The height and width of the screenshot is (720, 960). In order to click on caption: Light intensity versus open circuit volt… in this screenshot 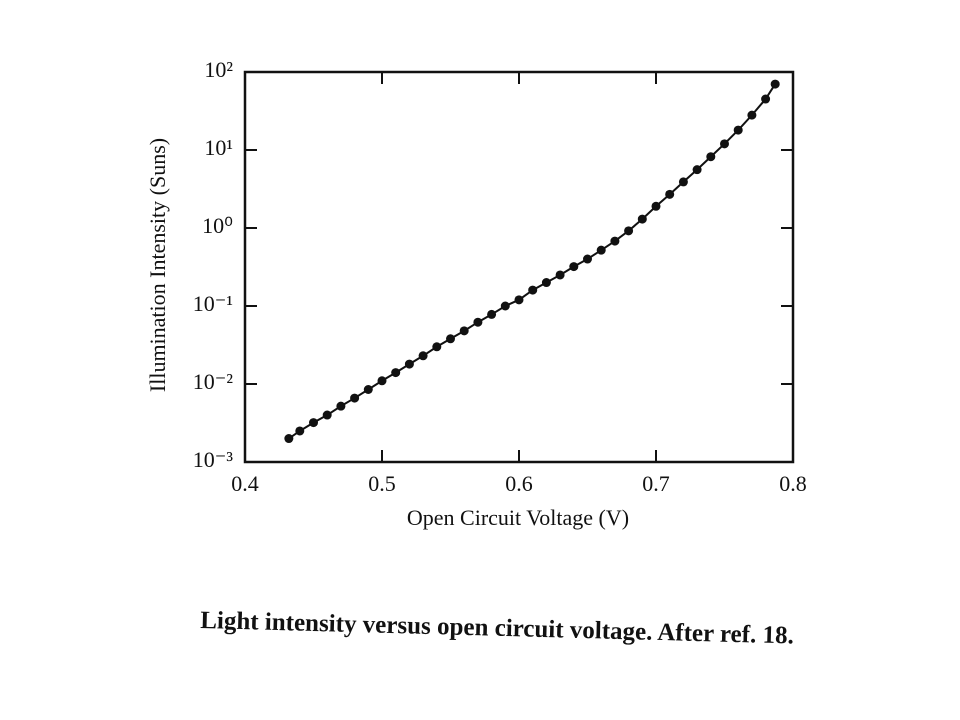, I will do `click(497, 628)`.